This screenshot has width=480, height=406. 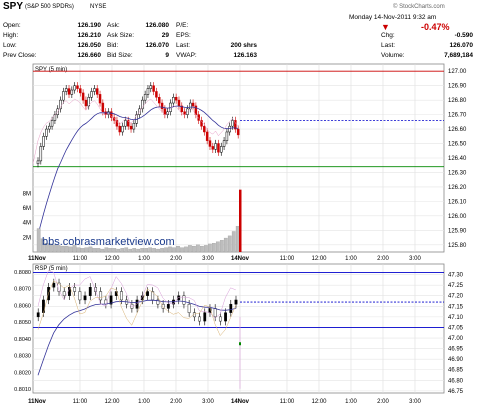 I want to click on quote-label: Volume:, so click(x=393, y=55).